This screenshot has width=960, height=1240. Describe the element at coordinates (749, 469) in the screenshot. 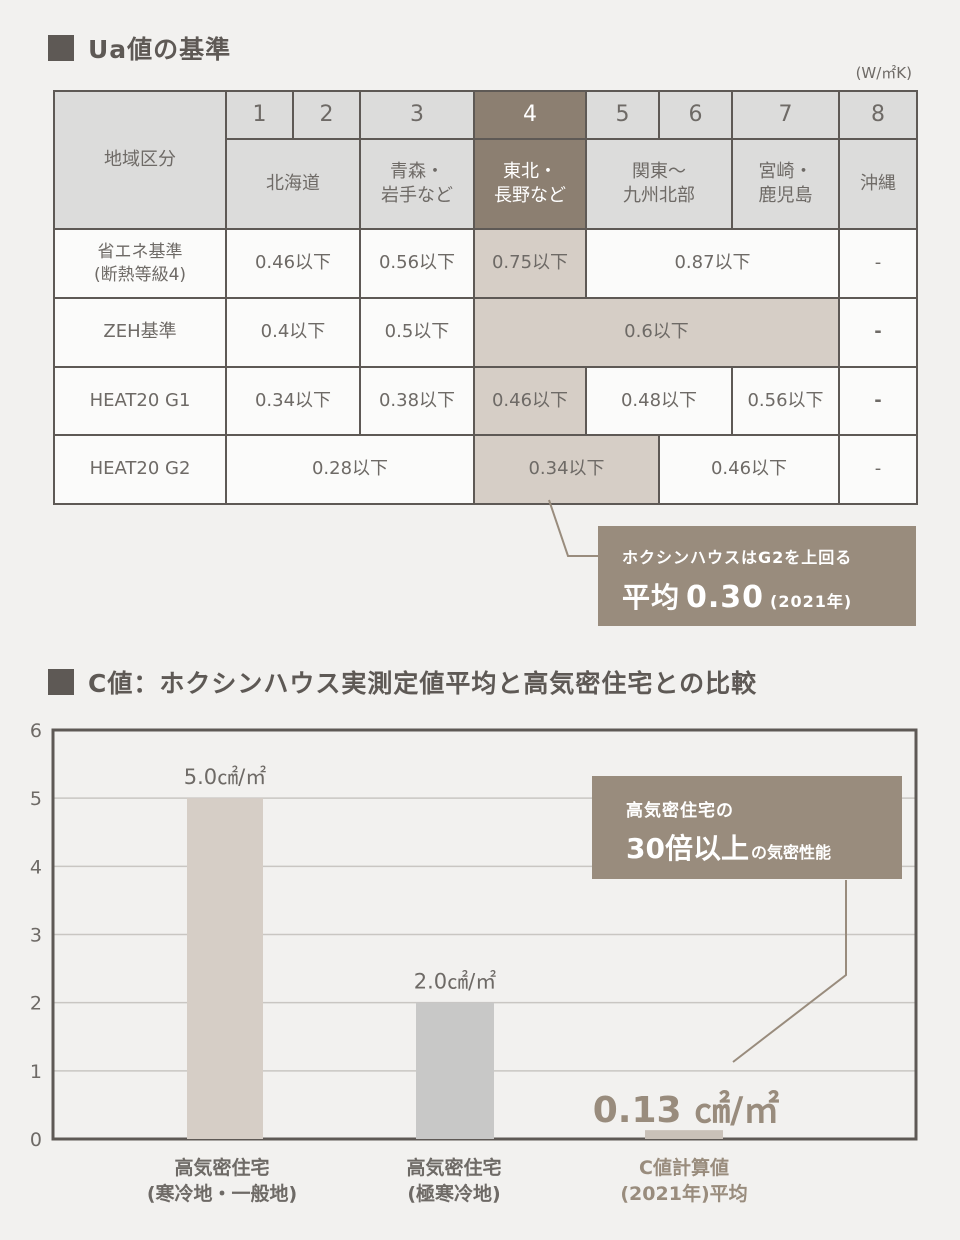

I see `g2-z67: 0.46以下` at that location.